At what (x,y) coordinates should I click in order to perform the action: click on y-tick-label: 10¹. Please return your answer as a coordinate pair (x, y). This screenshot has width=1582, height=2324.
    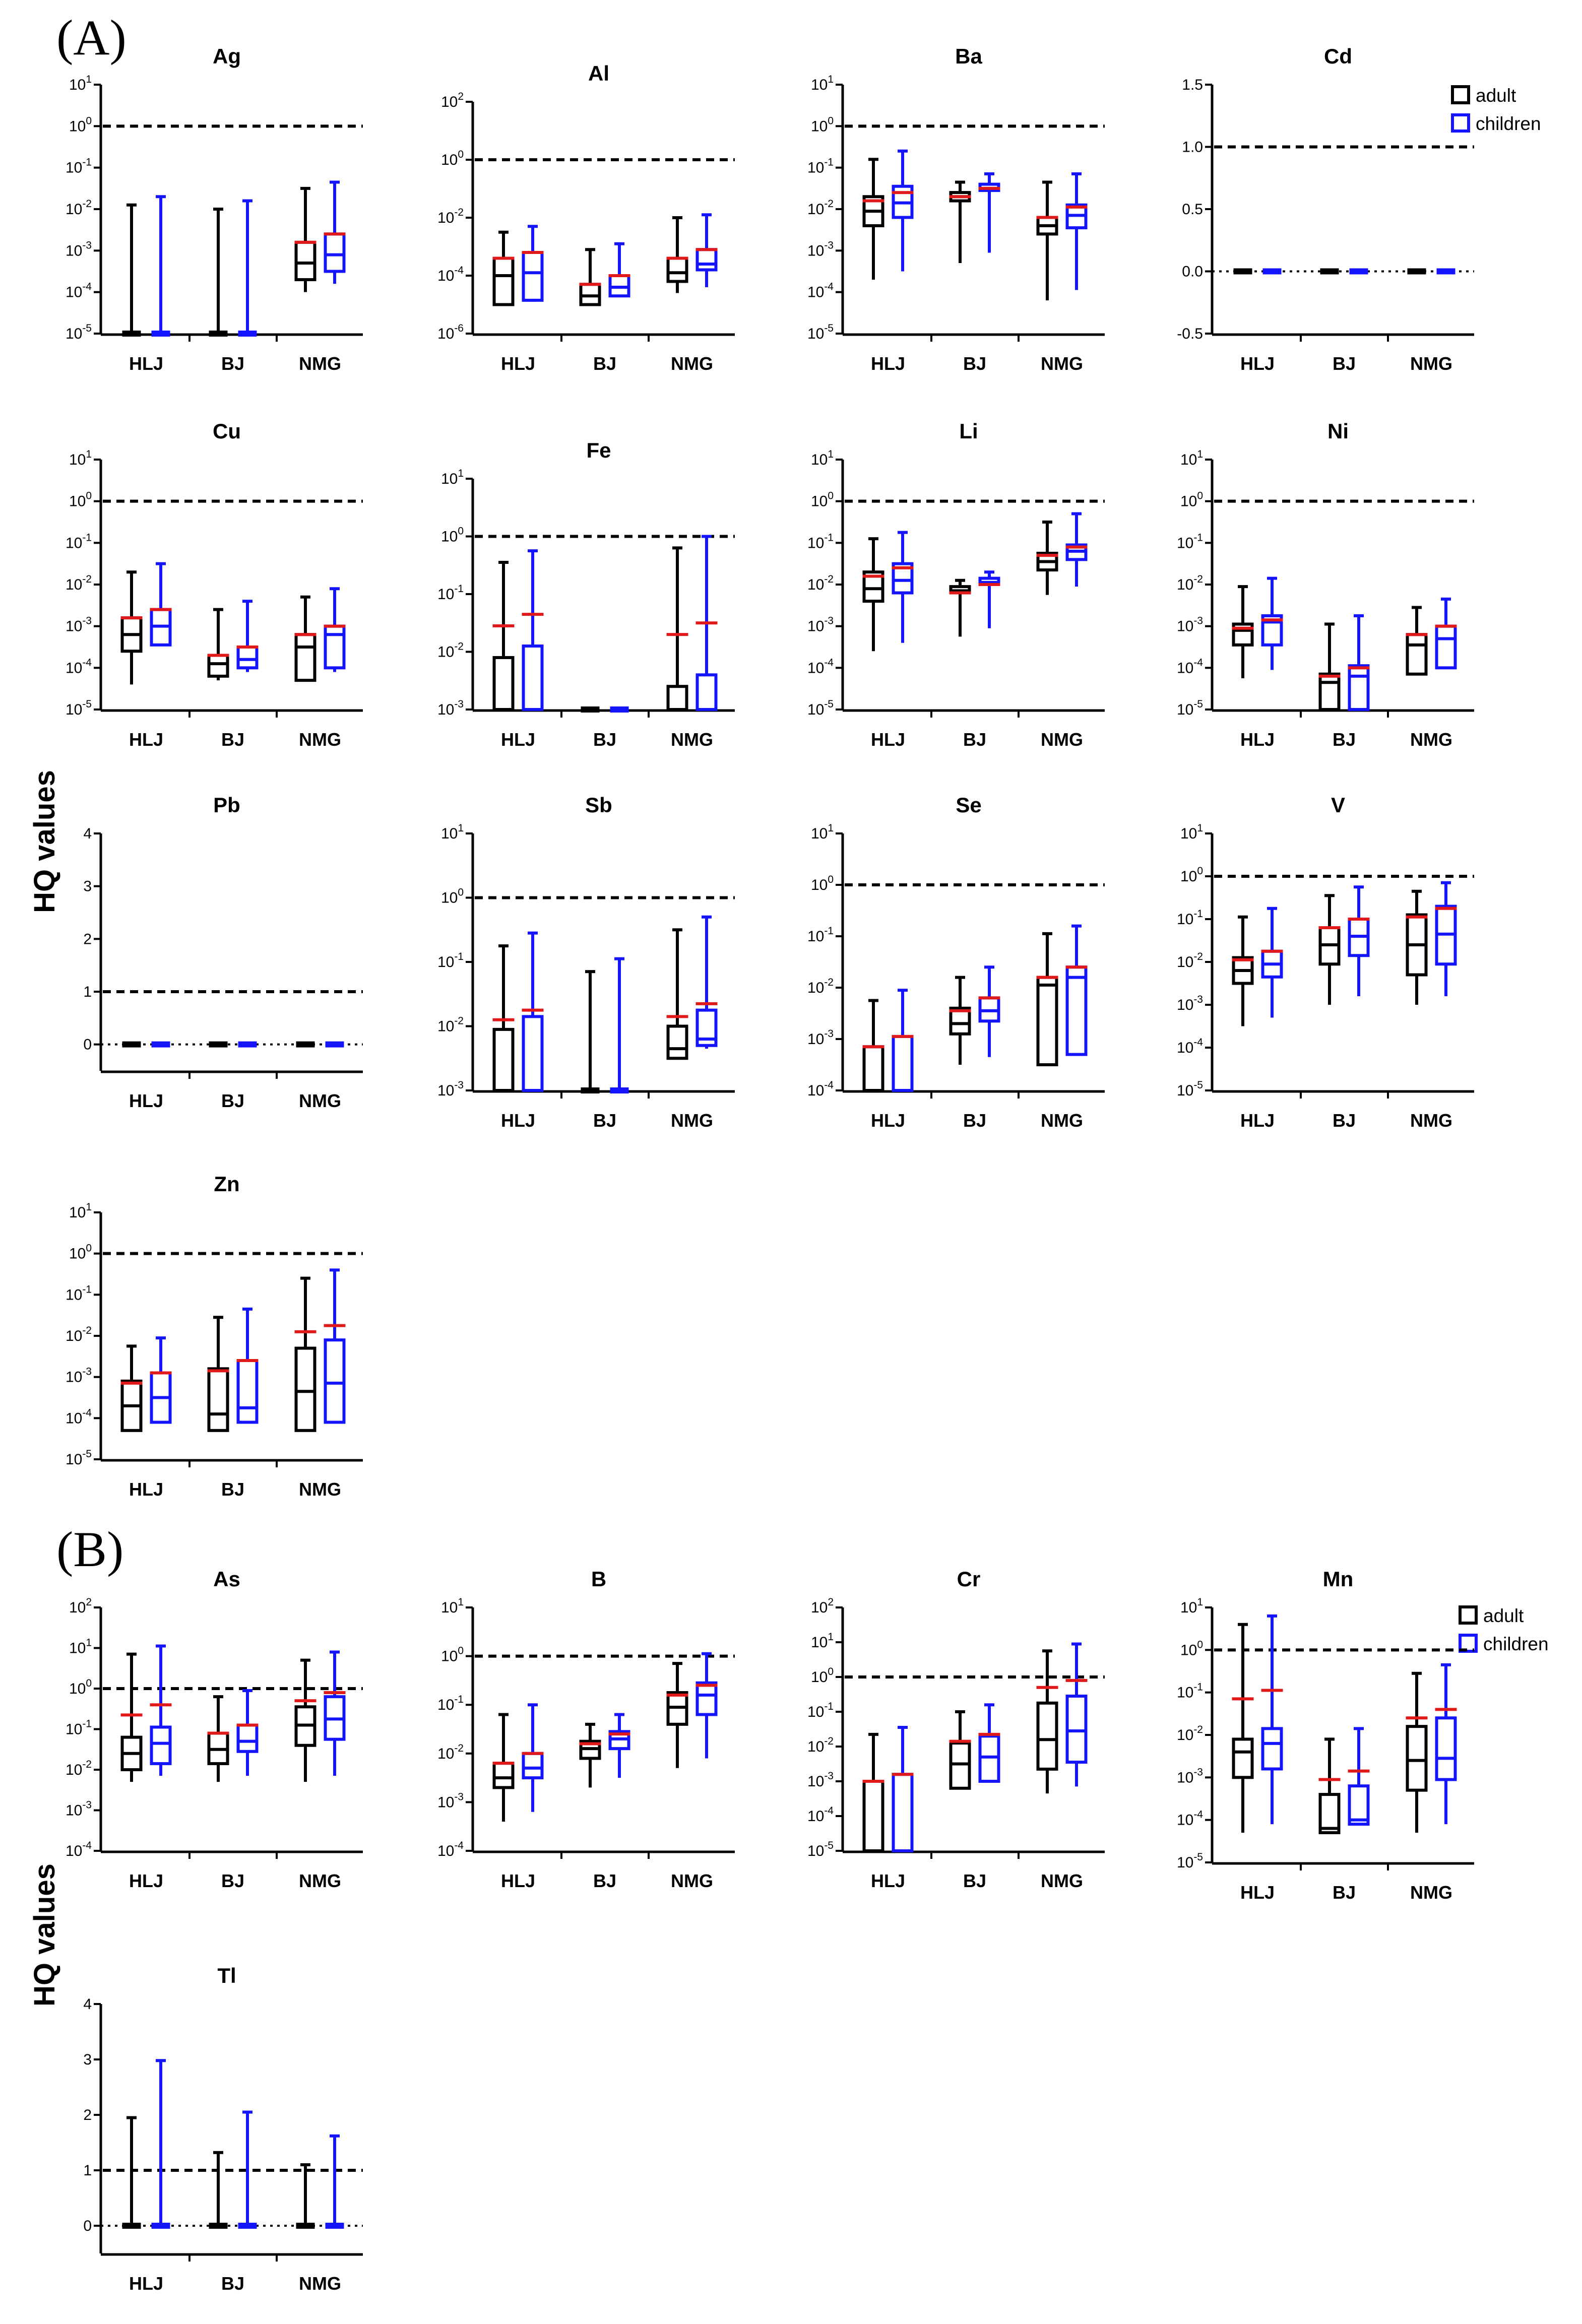
    Looking at the image, I should click on (1191, 458).